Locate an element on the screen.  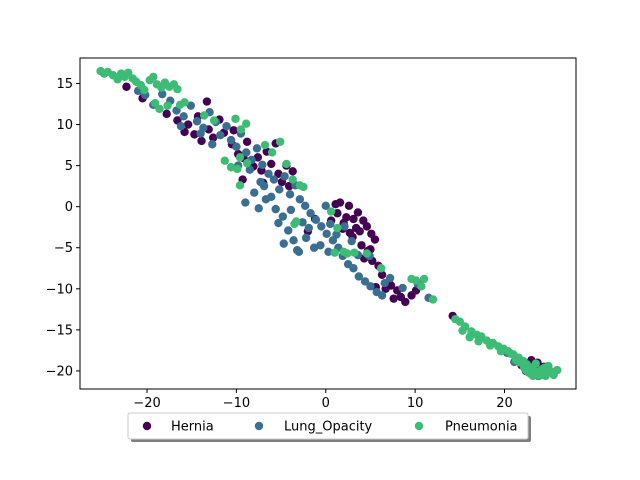
x-tick-label: −10 is located at coordinates (236, 403).